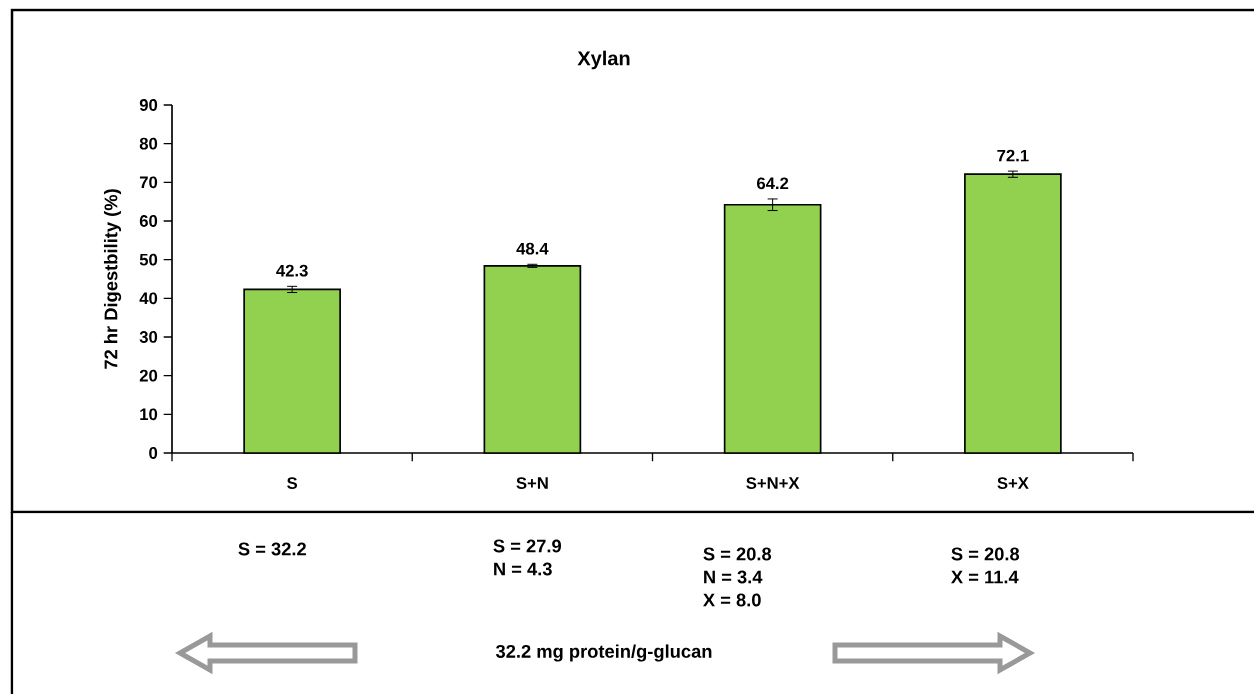 The height and width of the screenshot is (694, 1254). I want to click on y-tick-label: 20, so click(148, 375).